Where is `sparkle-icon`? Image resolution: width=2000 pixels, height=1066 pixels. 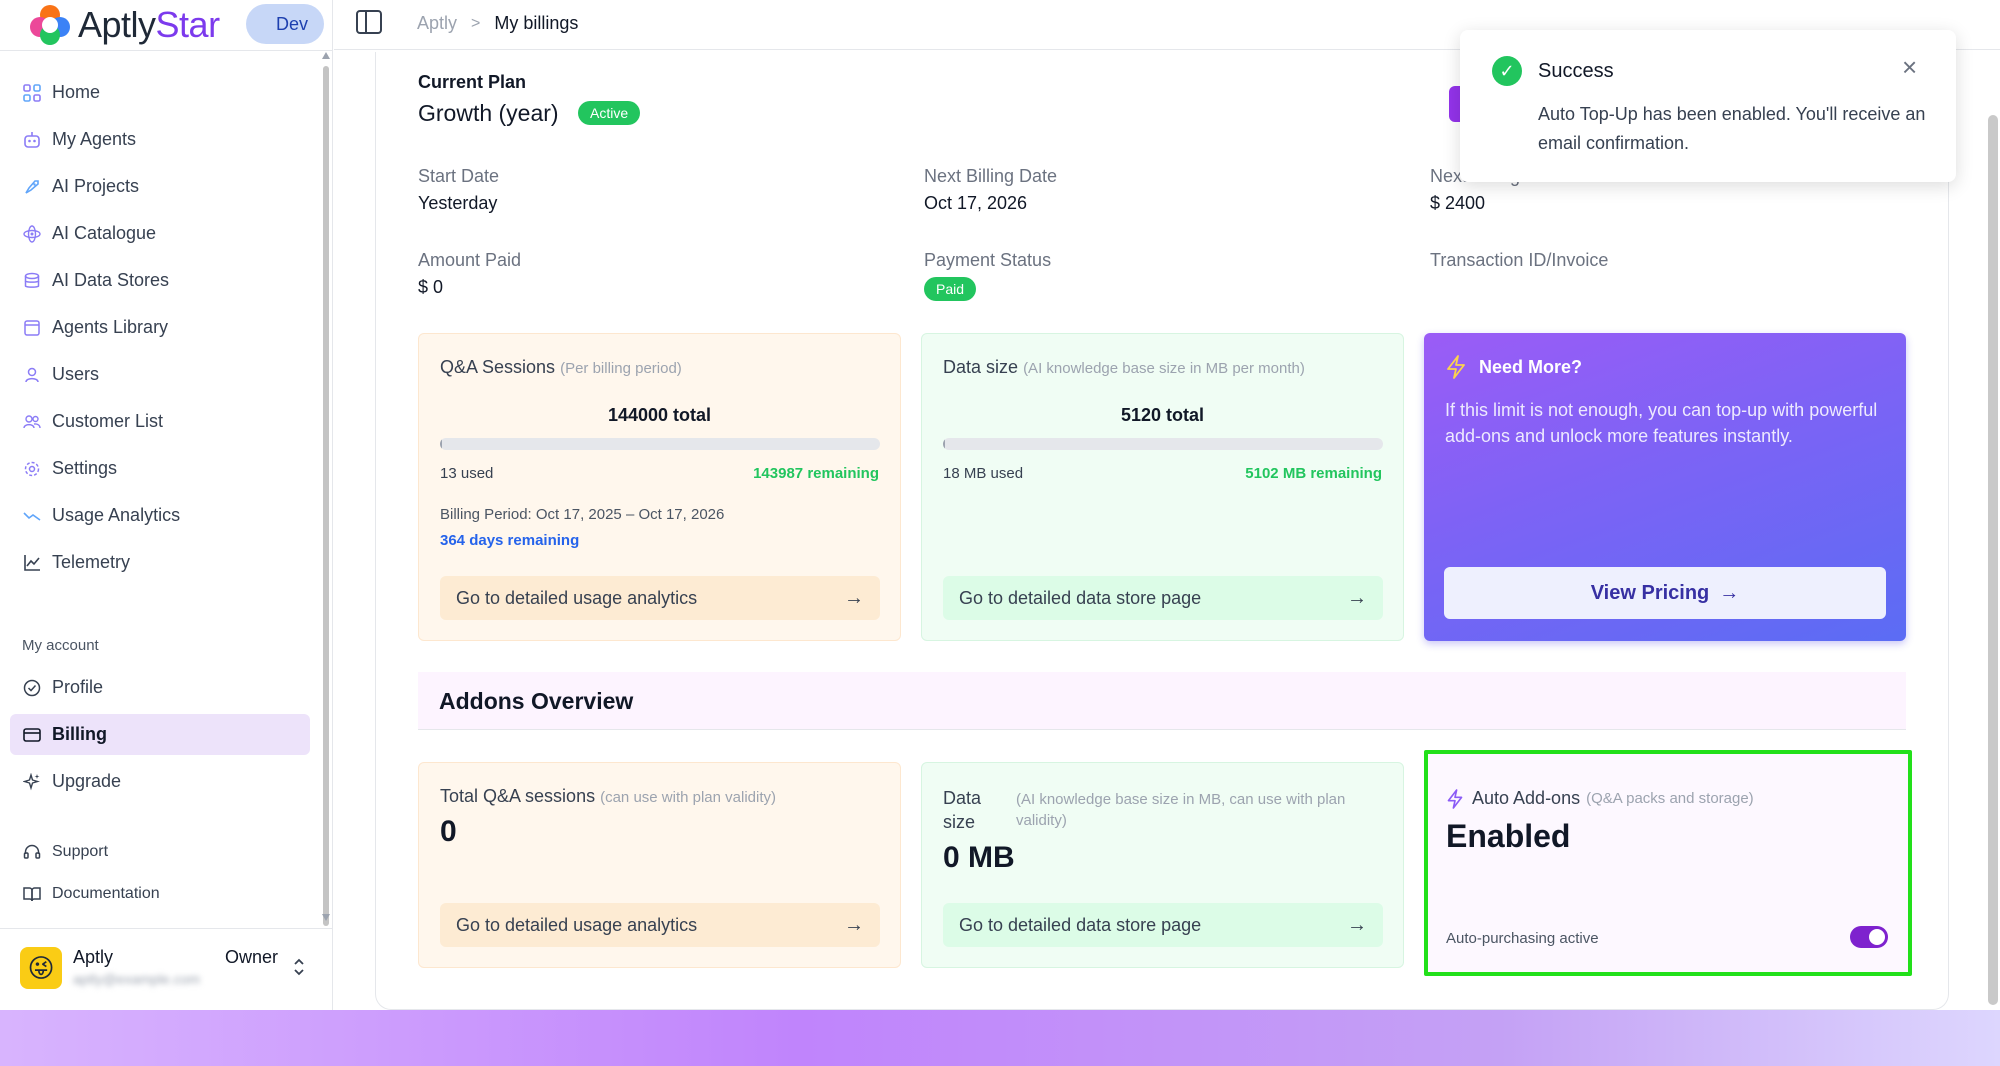 sparkle-icon is located at coordinates (32, 782).